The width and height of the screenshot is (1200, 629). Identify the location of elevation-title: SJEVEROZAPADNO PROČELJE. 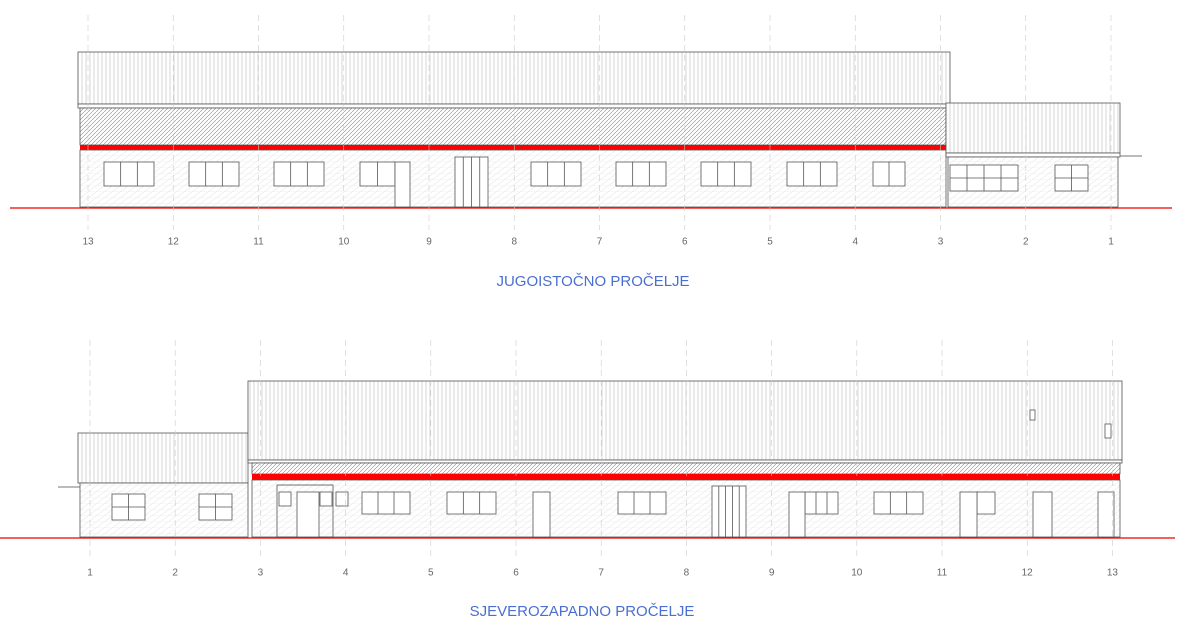
(582, 611).